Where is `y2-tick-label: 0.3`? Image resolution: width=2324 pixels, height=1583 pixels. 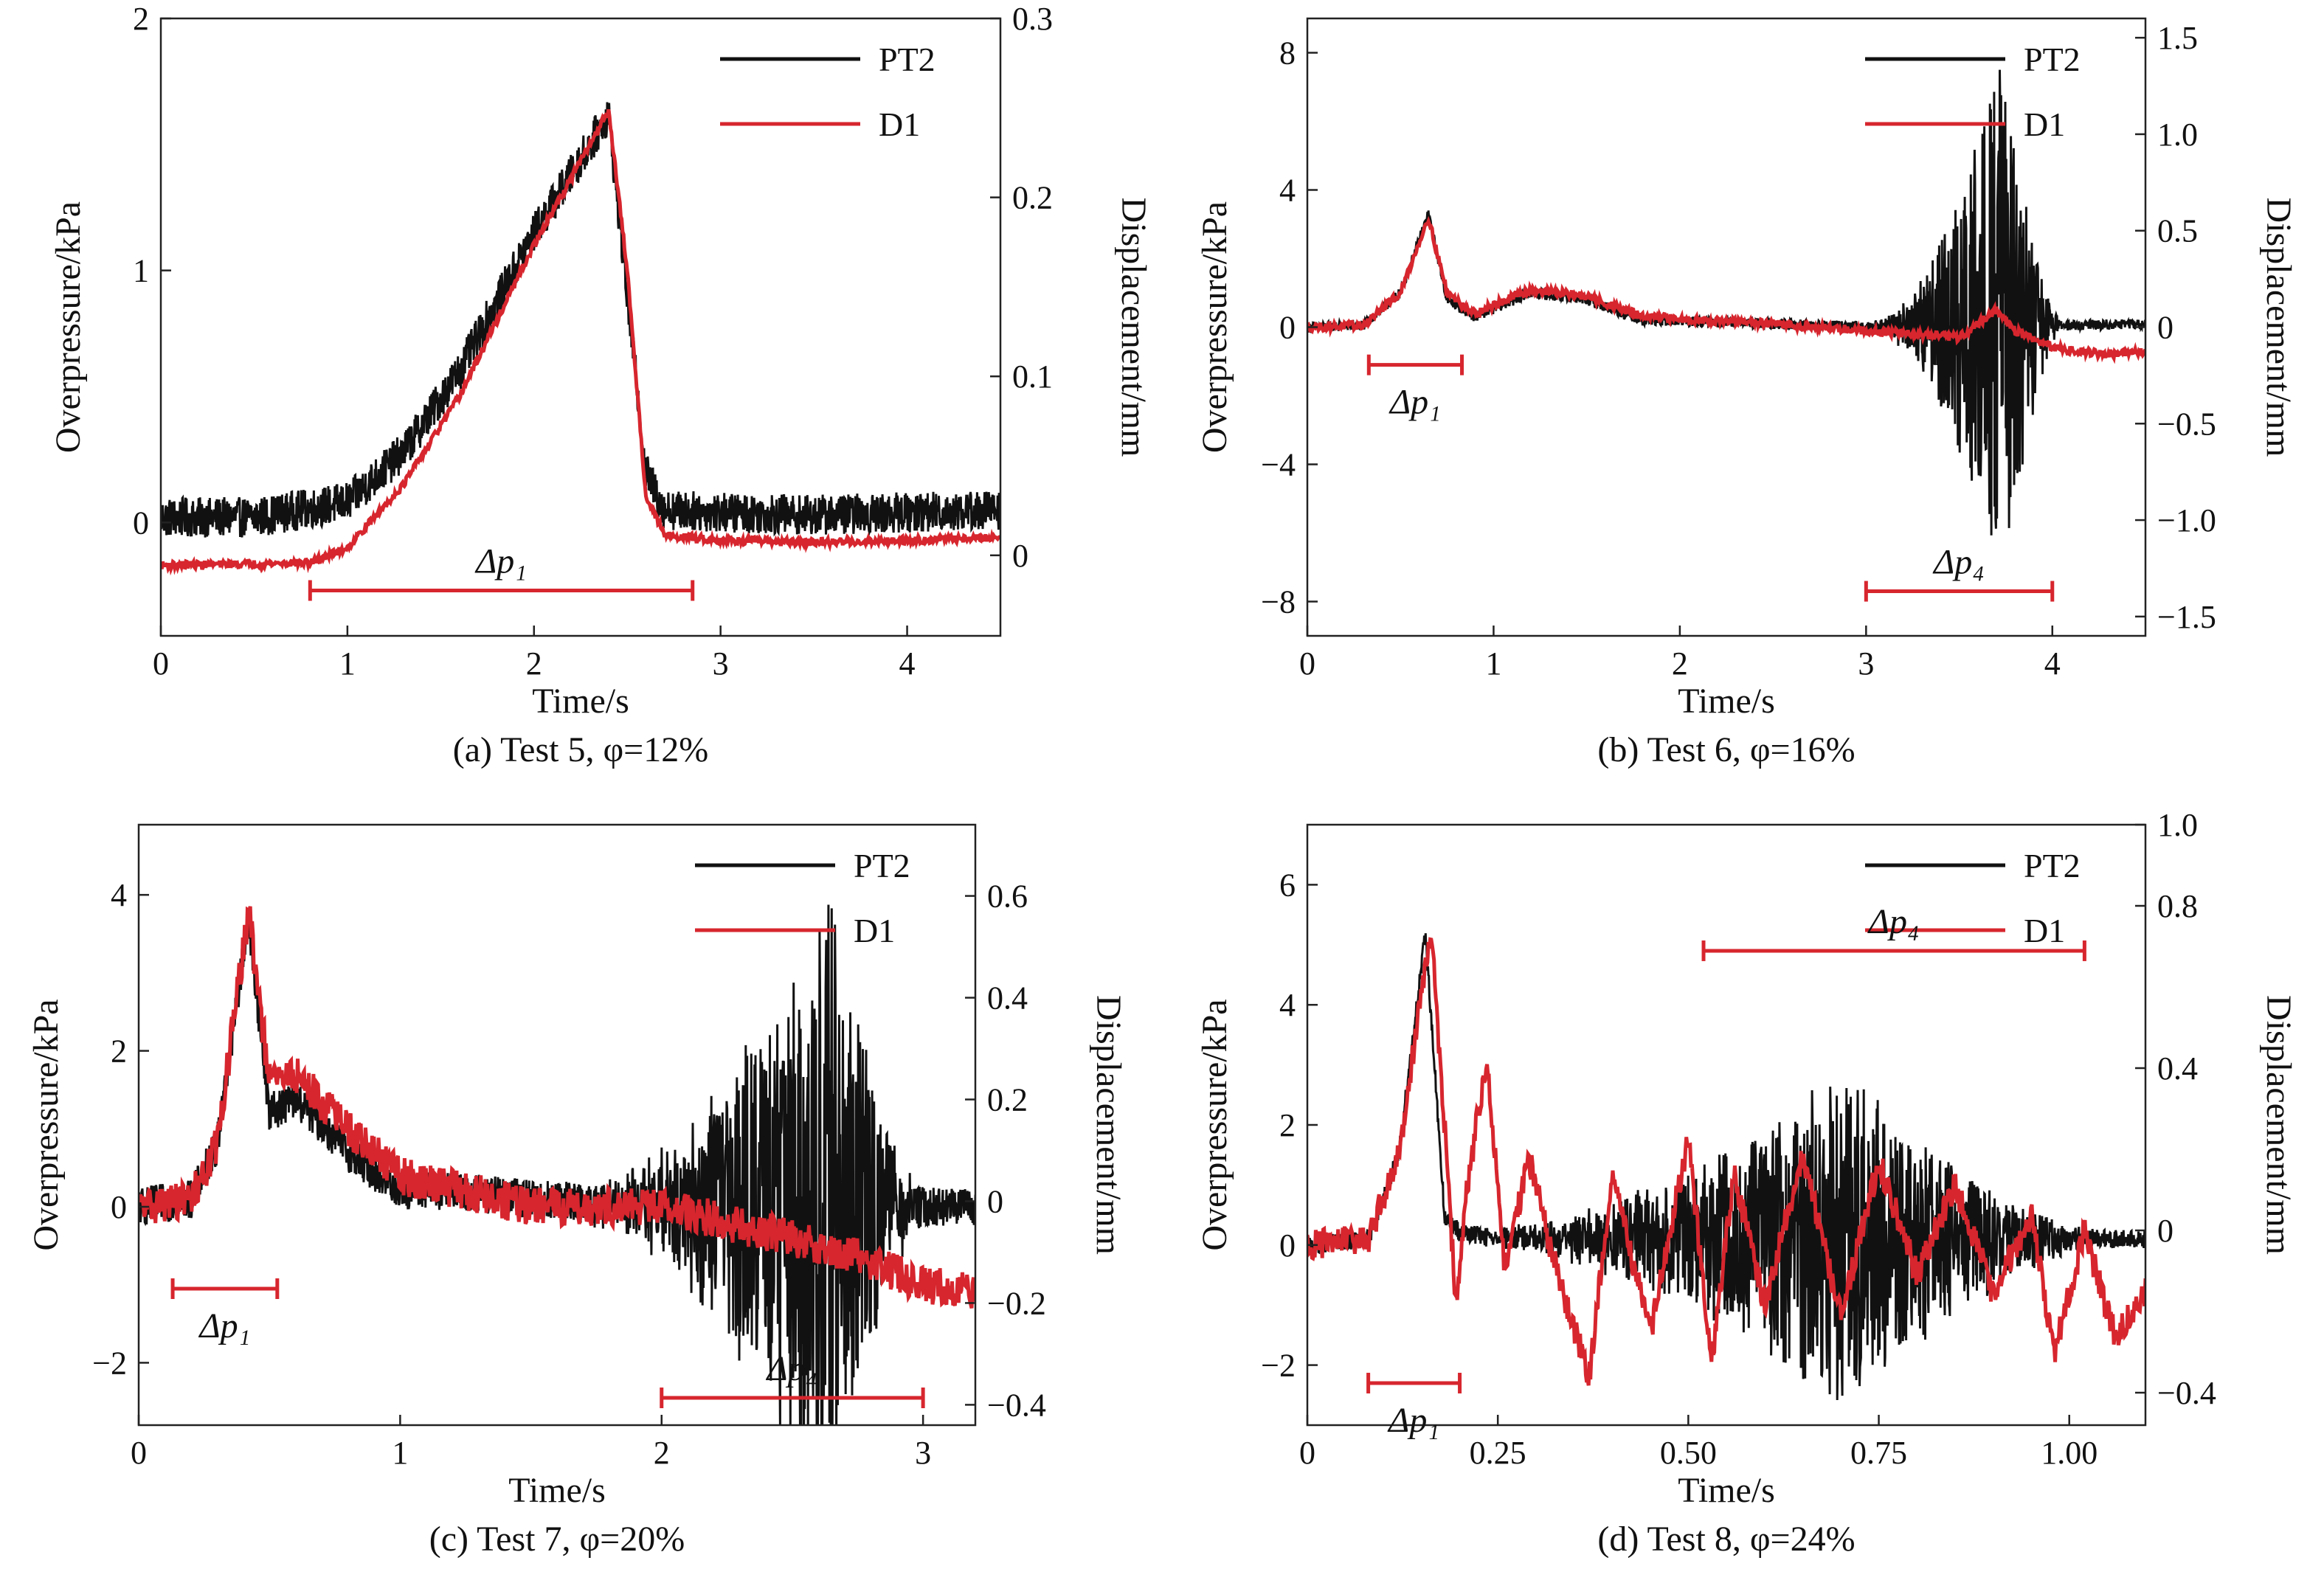 y2-tick-label: 0.3 is located at coordinates (1032, 19).